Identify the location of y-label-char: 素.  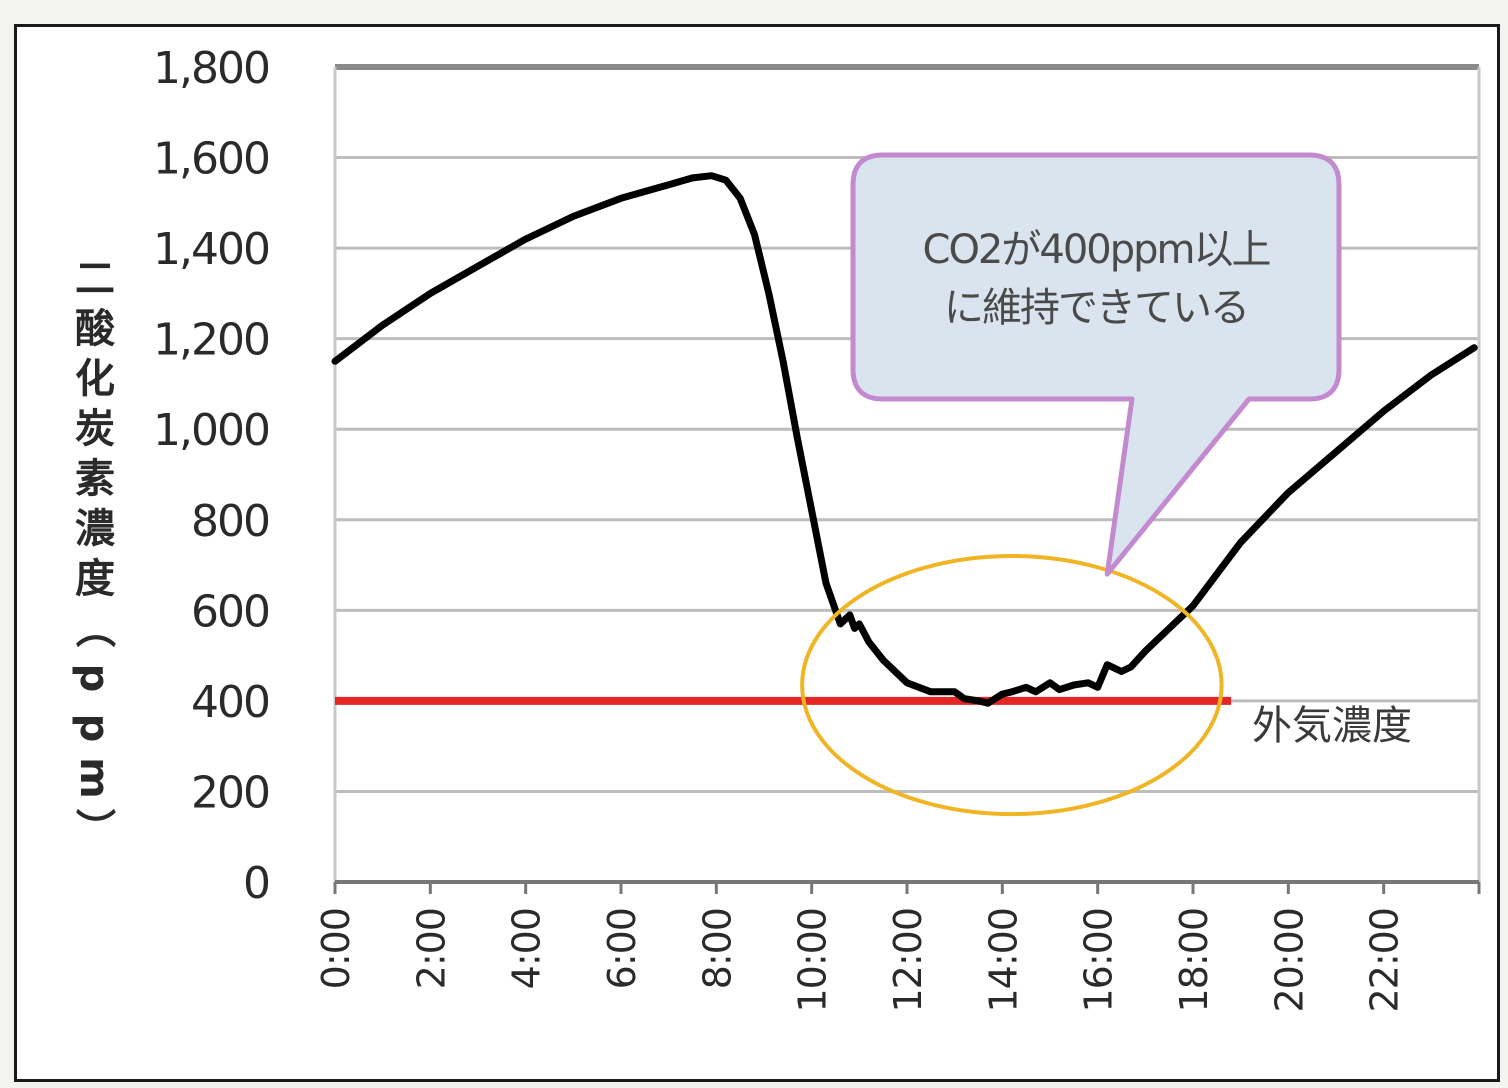
(95, 479).